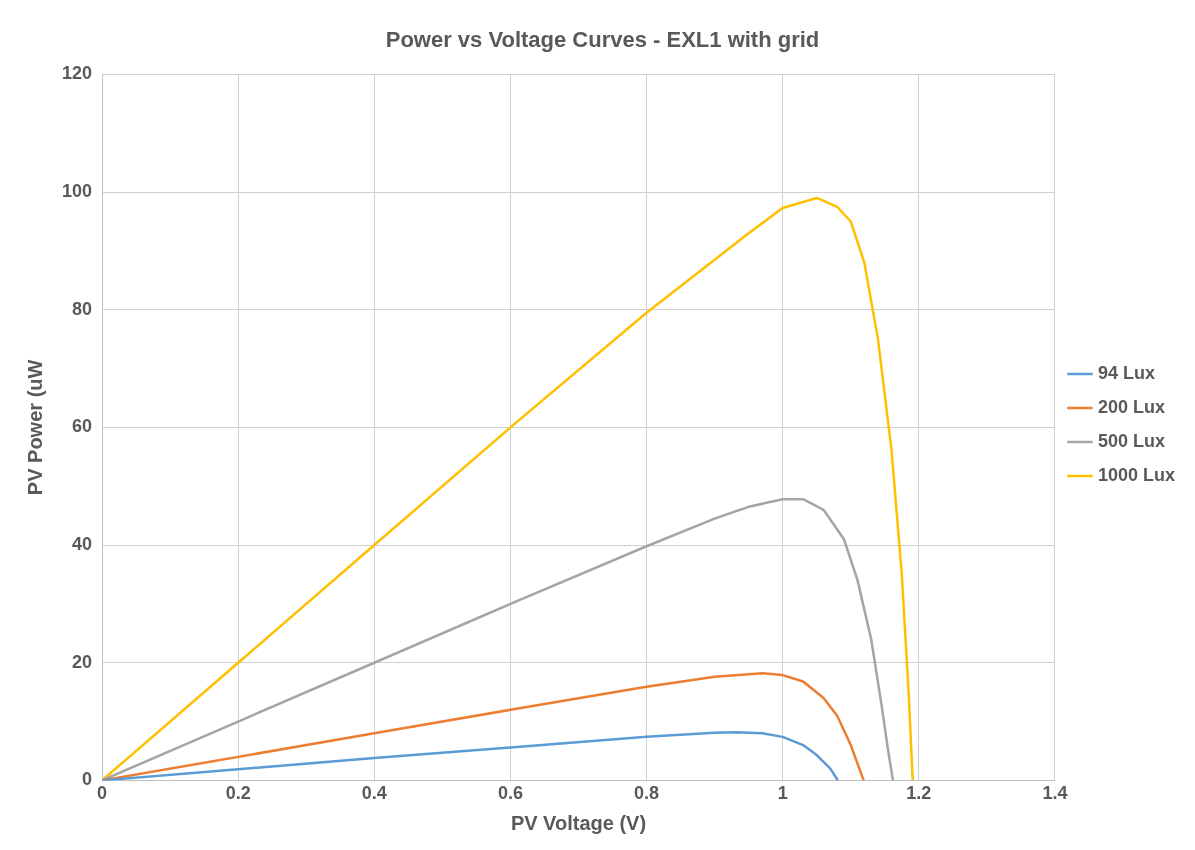 The image size is (1195, 850). Describe the element at coordinates (77, 73) in the screenshot. I see `y-tick-label: 120` at that location.